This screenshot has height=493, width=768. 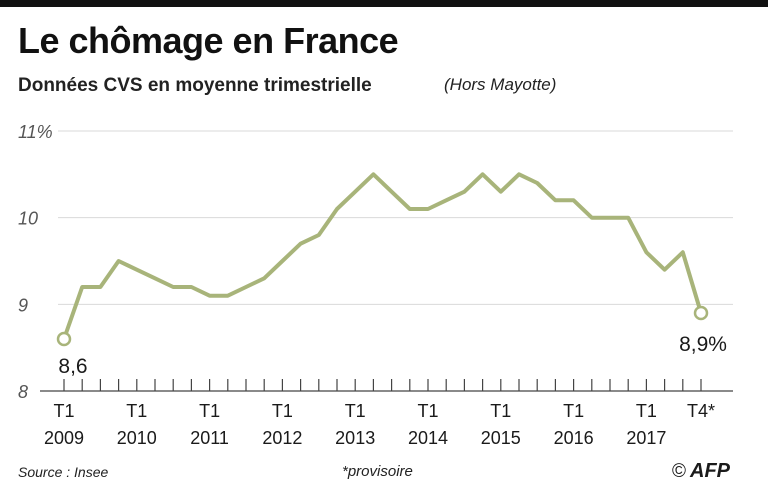 What do you see at coordinates (701, 411) in the screenshot?
I see `x-tick-quarter-label: T4*` at bounding box center [701, 411].